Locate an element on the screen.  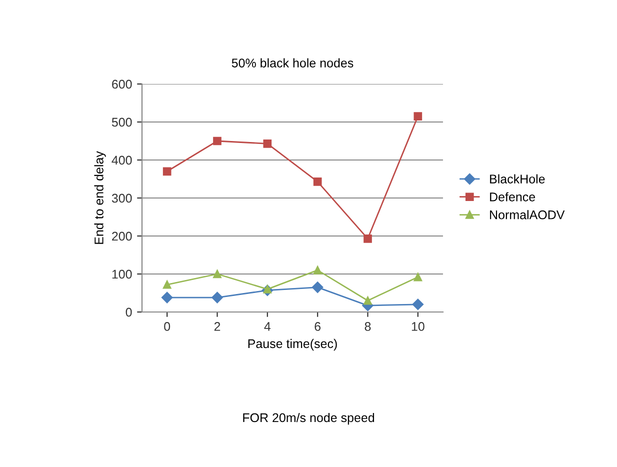
text: FOR 20m/s node speed is located at coordinates (308, 418).